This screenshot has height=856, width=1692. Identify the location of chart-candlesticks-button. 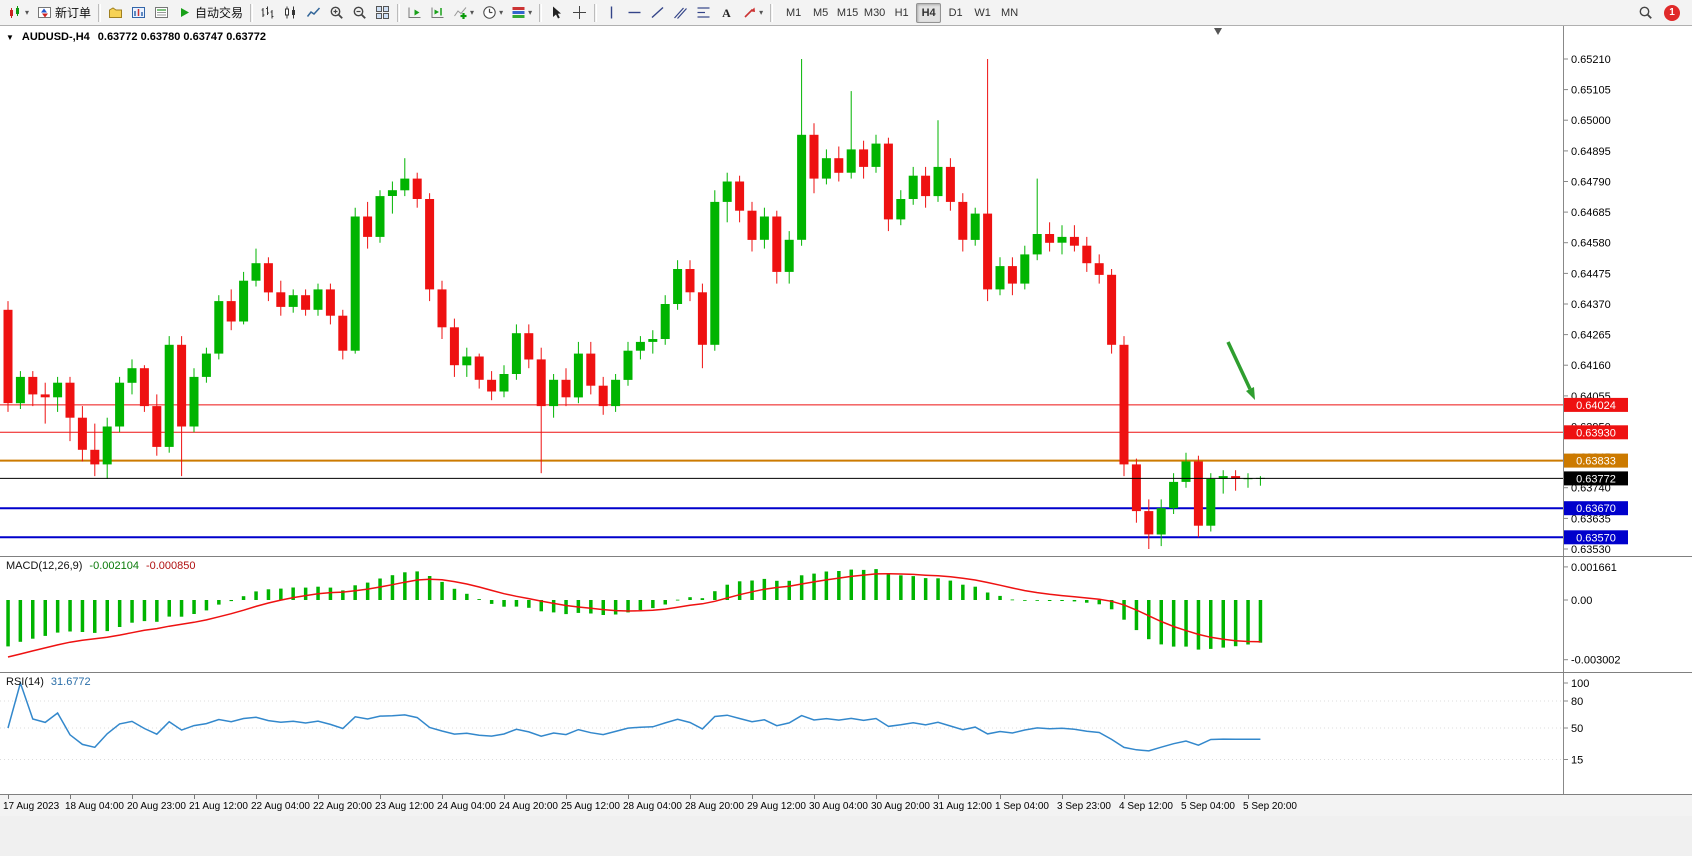
(290, 13).